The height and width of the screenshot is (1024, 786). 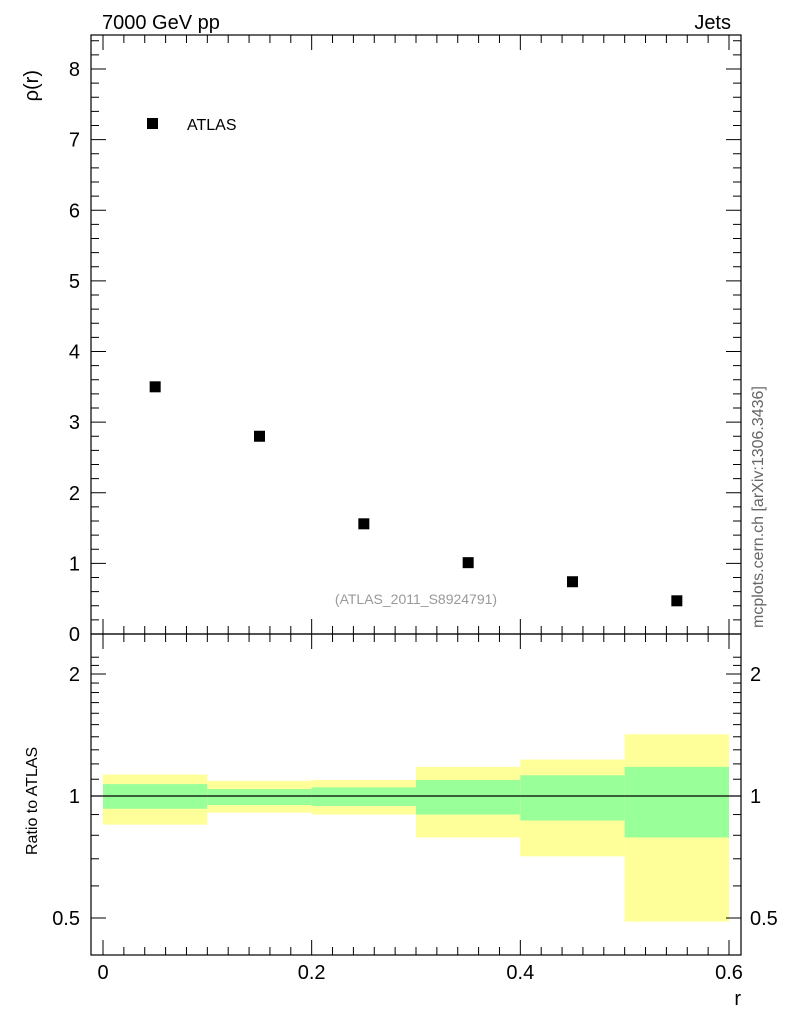 I want to click on ratio-y-tick-label-right: 2, so click(x=755, y=675).